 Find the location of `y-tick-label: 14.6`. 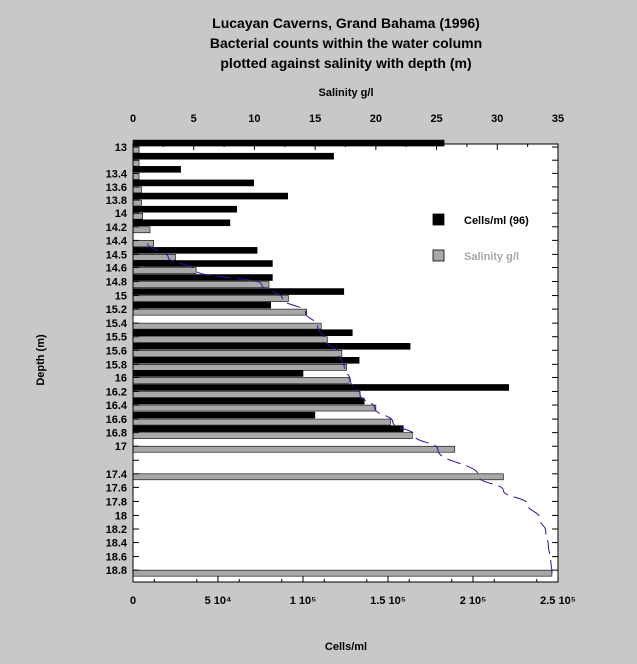

y-tick-label: 14.6 is located at coordinates (116, 269).